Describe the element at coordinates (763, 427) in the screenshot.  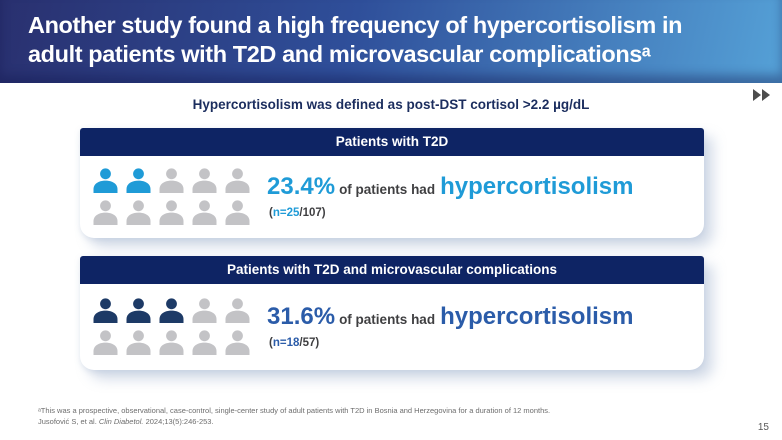
I see `page-number: 15` at that location.